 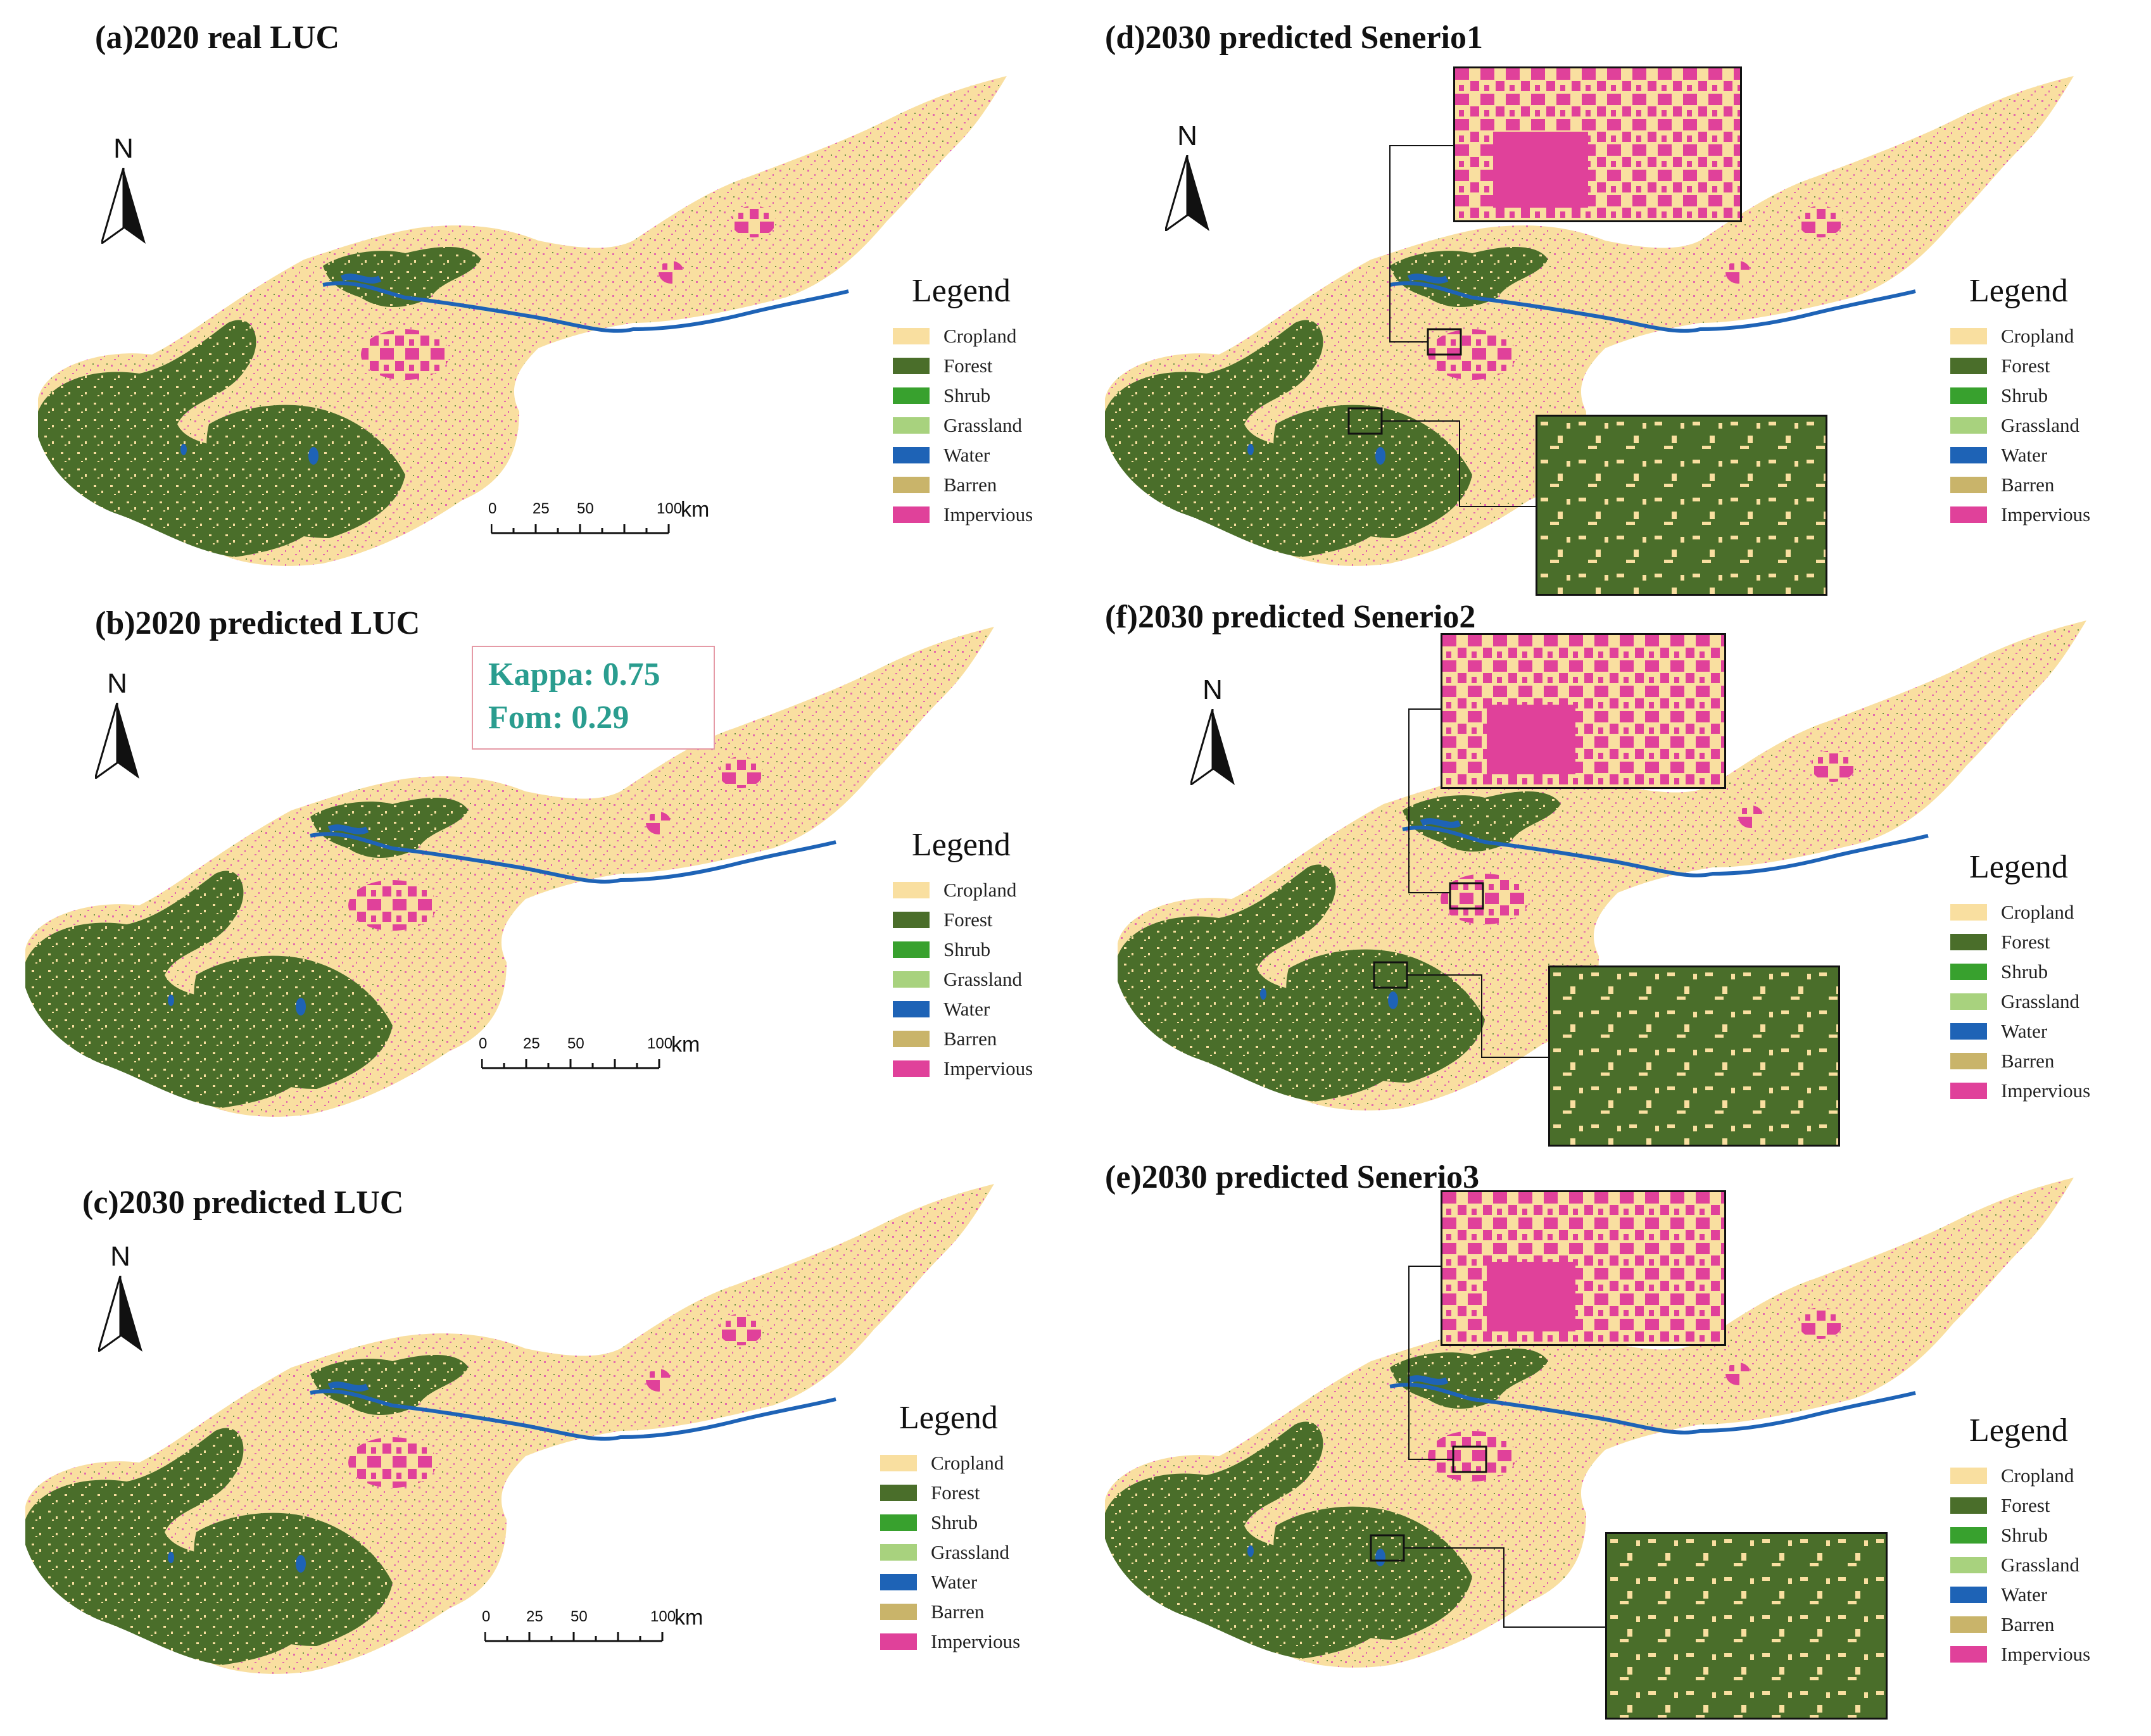 I want to click on accuracy-box: Kappa: 0.75 Fom: 0.29, so click(x=593, y=698).